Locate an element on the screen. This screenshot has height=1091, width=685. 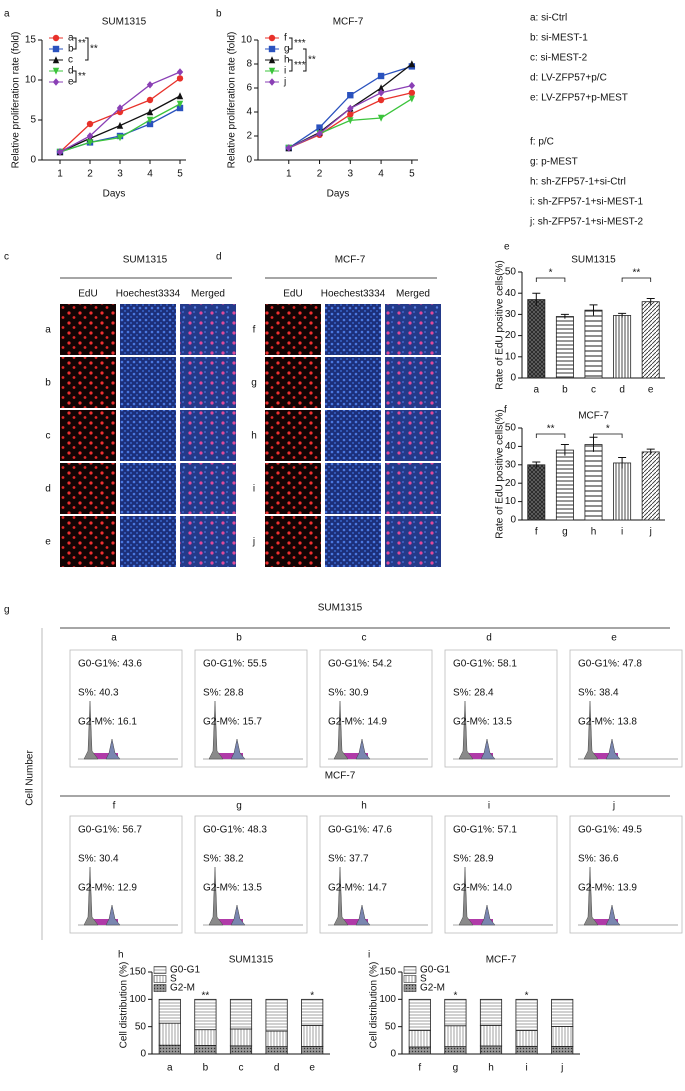
x-tick-label: d is located at coordinates (622, 390).